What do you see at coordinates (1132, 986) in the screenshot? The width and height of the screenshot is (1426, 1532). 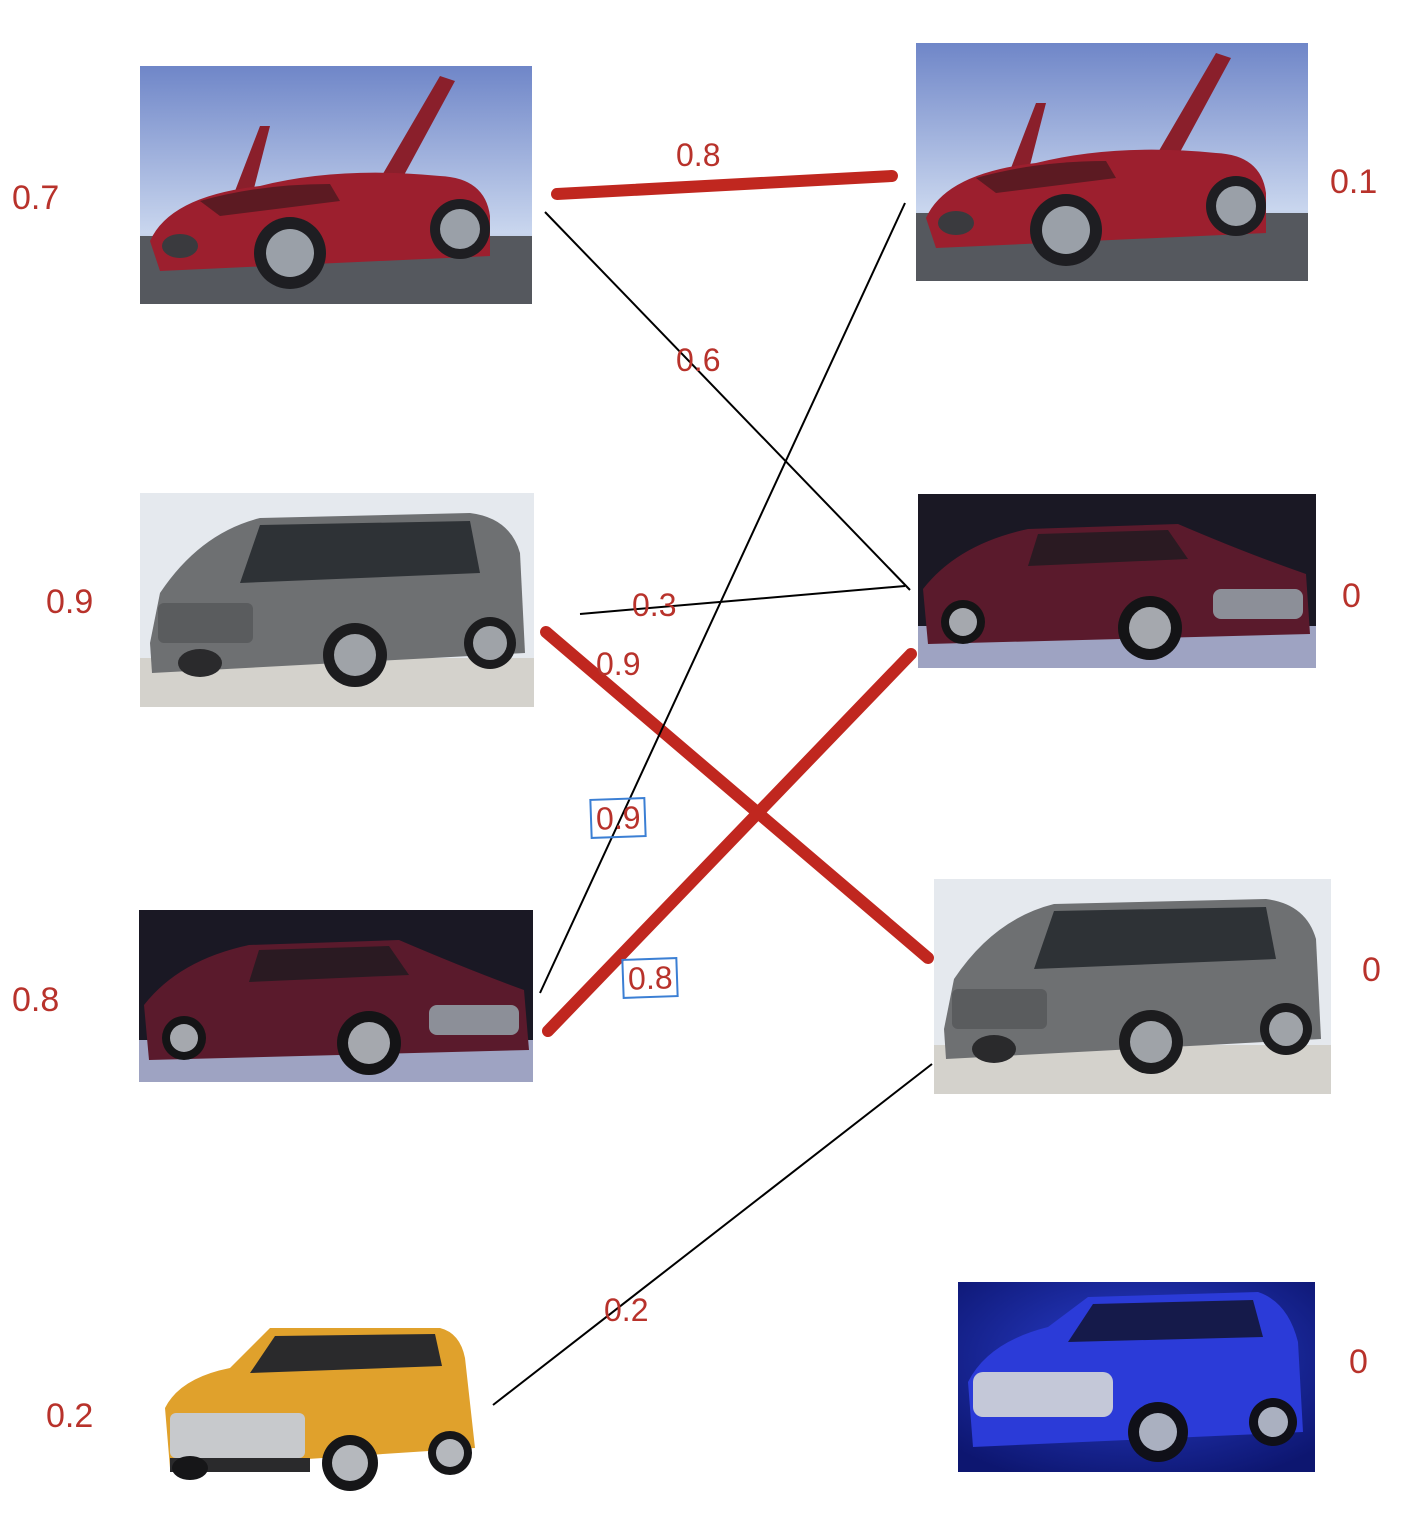 I see `right-car-grey-minivan` at bounding box center [1132, 986].